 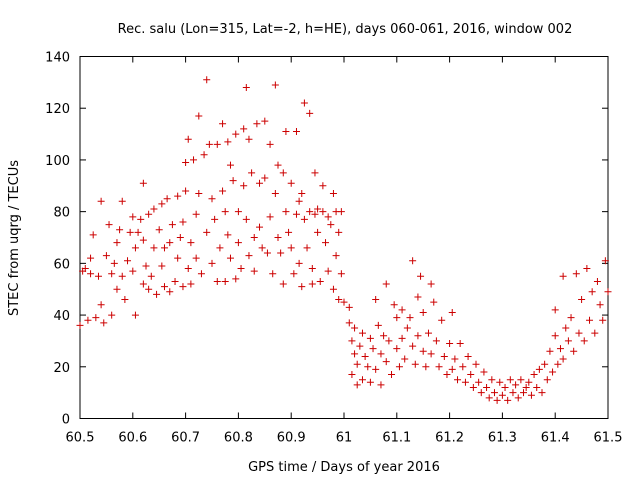 What do you see at coordinates (61, 264) in the screenshot?
I see `y-tick-label: 60` at bounding box center [61, 264].